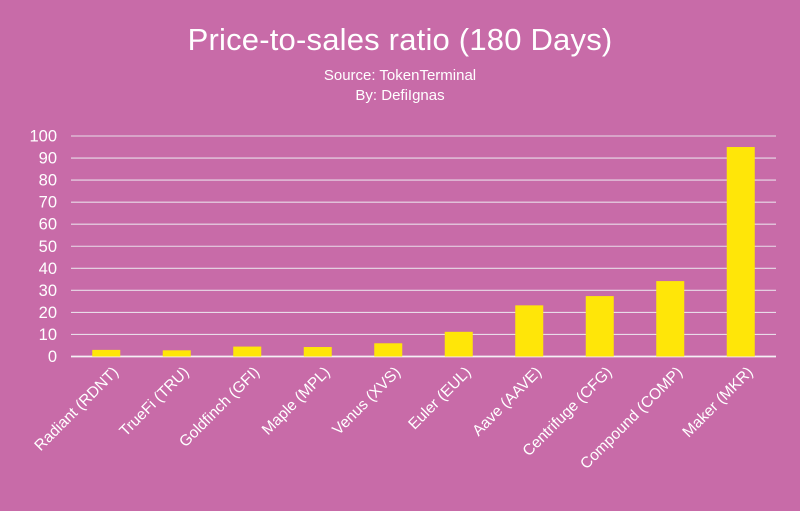 This screenshot has height=511, width=800. I want to click on bar-aave, so click(529, 331).